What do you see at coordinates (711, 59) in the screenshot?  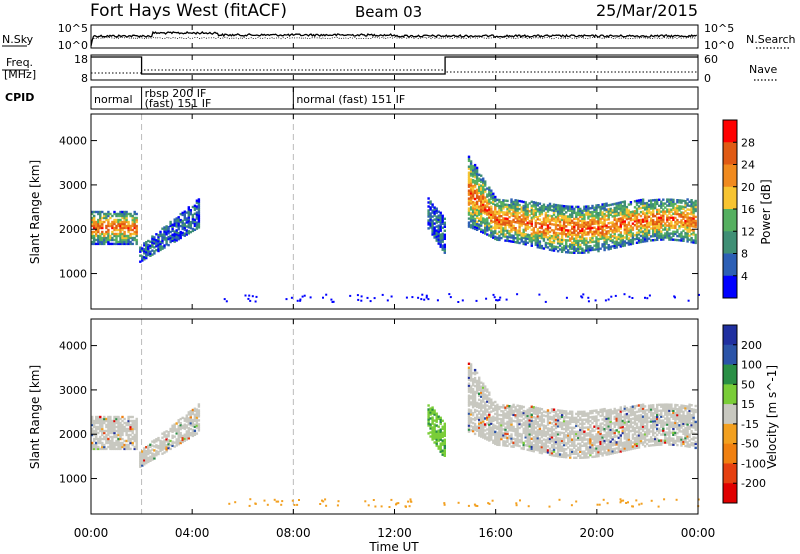 I see `freq-right-tick-top: 60` at bounding box center [711, 59].